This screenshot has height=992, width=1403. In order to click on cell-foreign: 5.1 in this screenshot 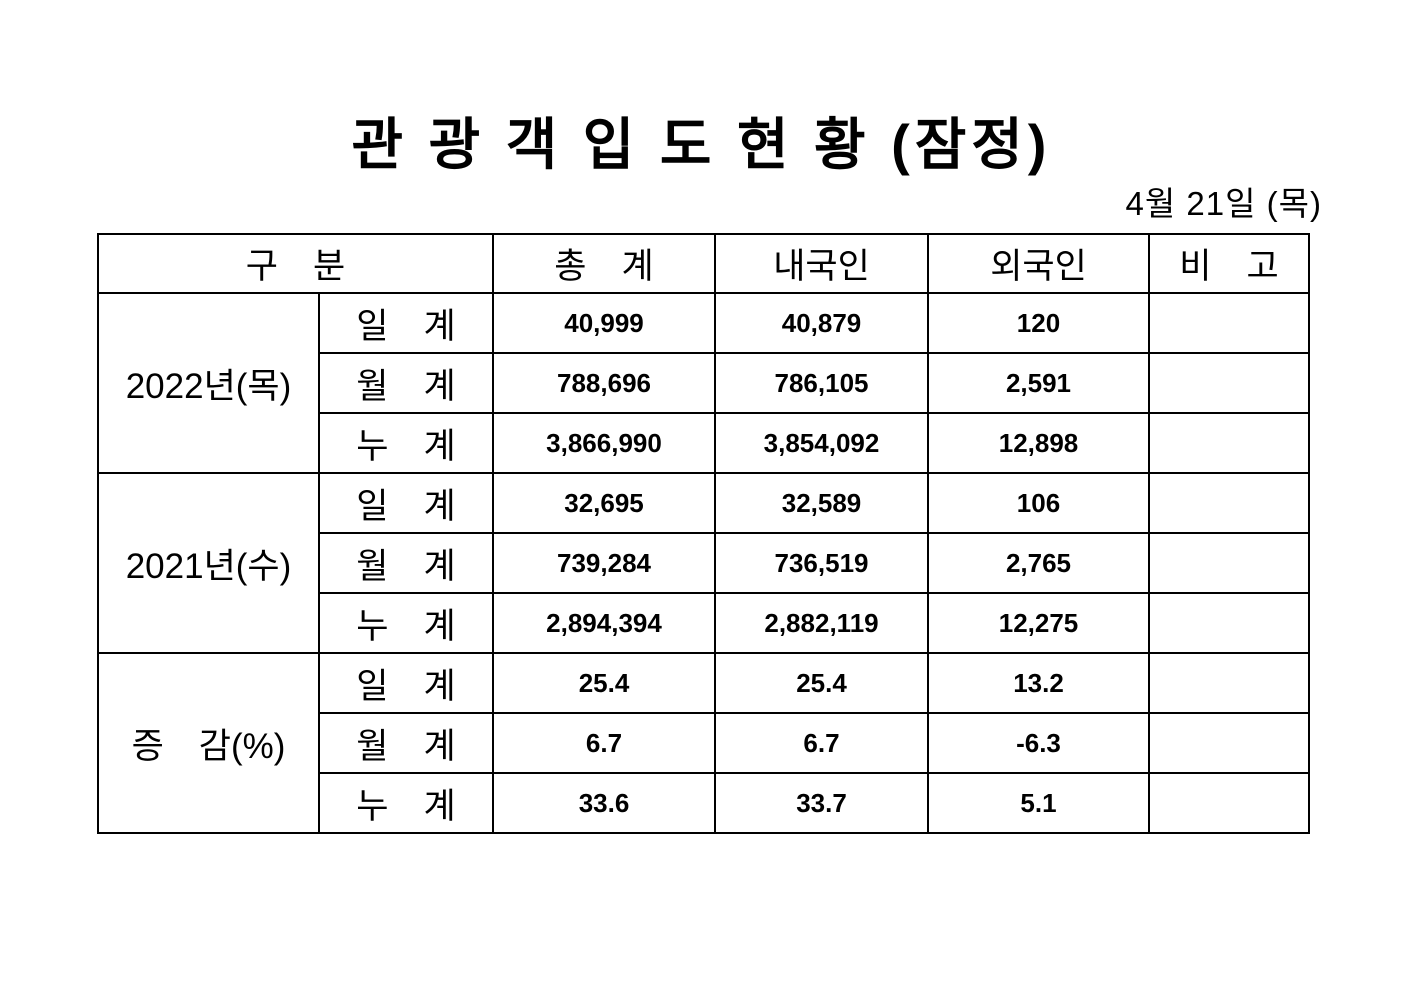, I will do `click(1038, 803)`.